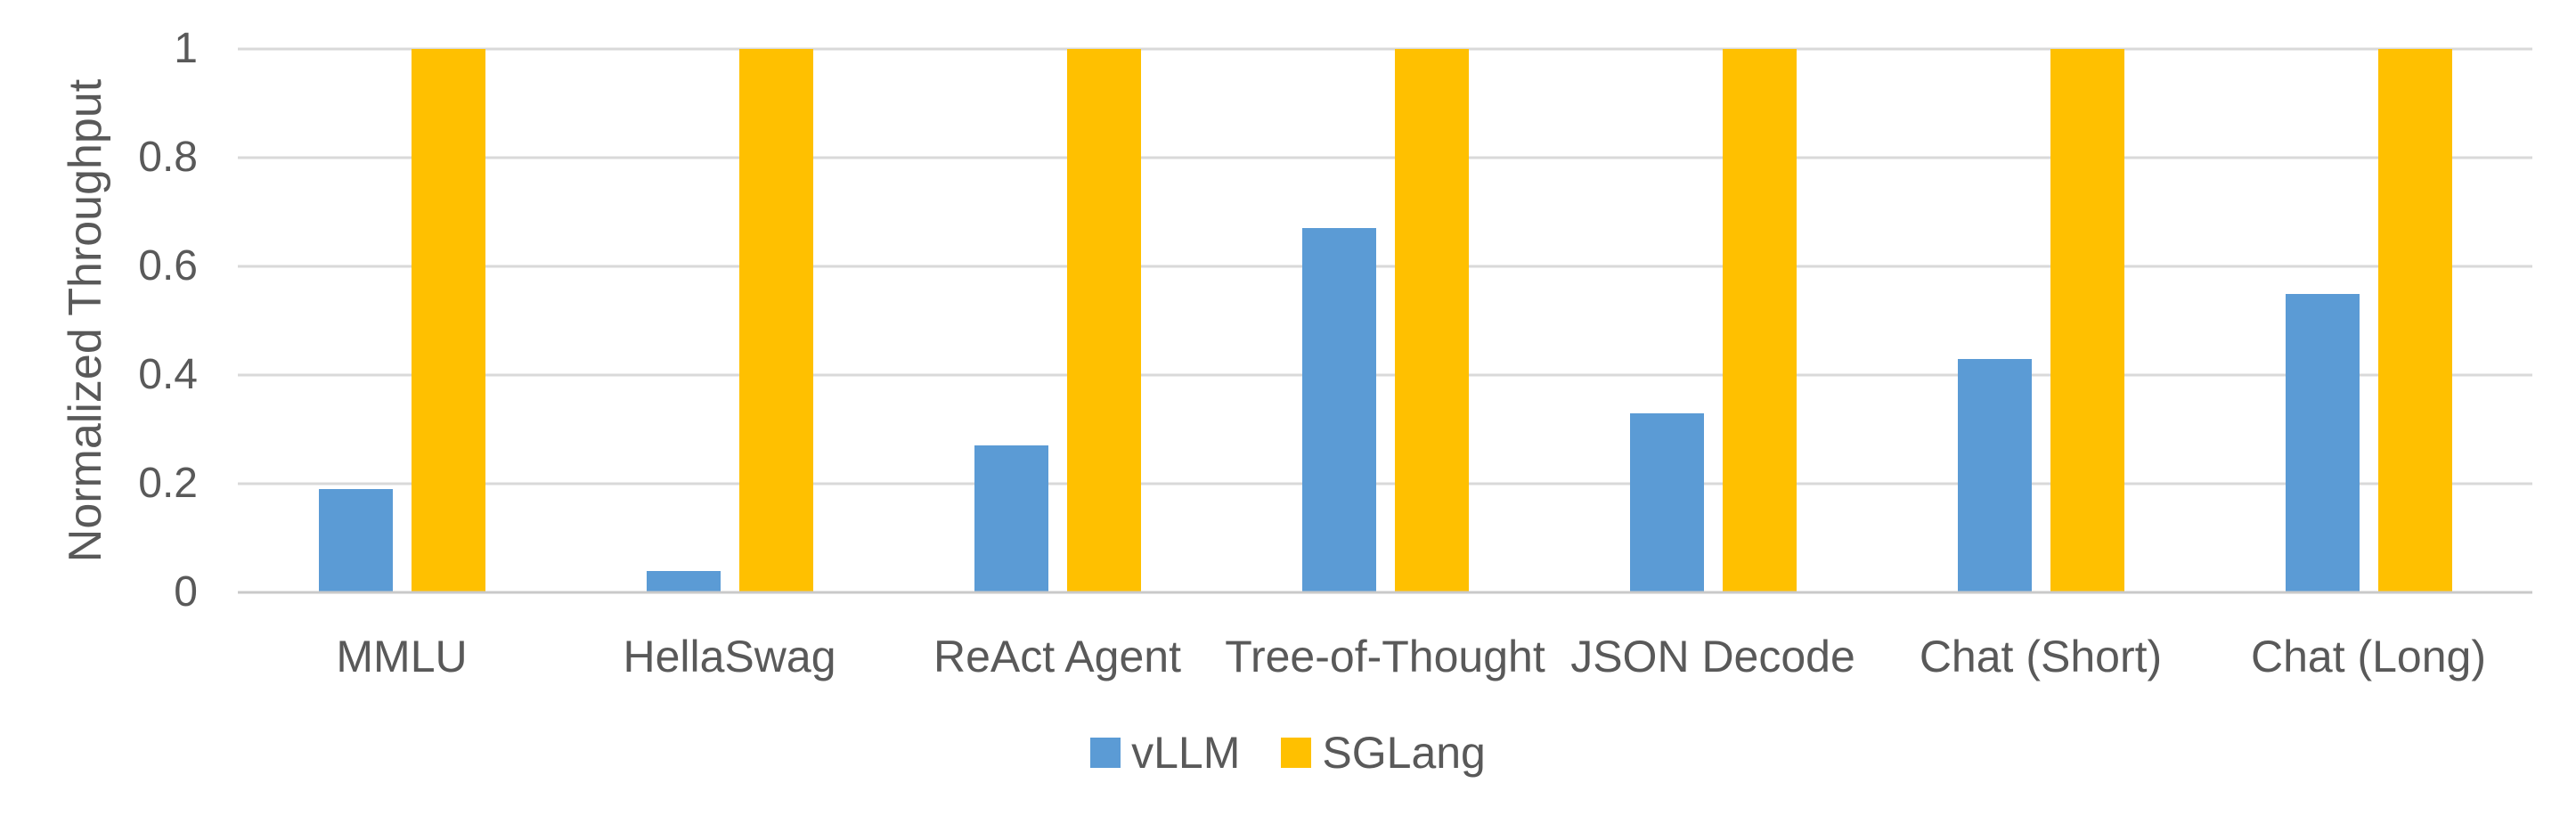 The width and height of the screenshot is (2576, 824). Describe the element at coordinates (1713, 656) in the screenshot. I see `x-axis-label-json-decode: JSON Decode` at that location.